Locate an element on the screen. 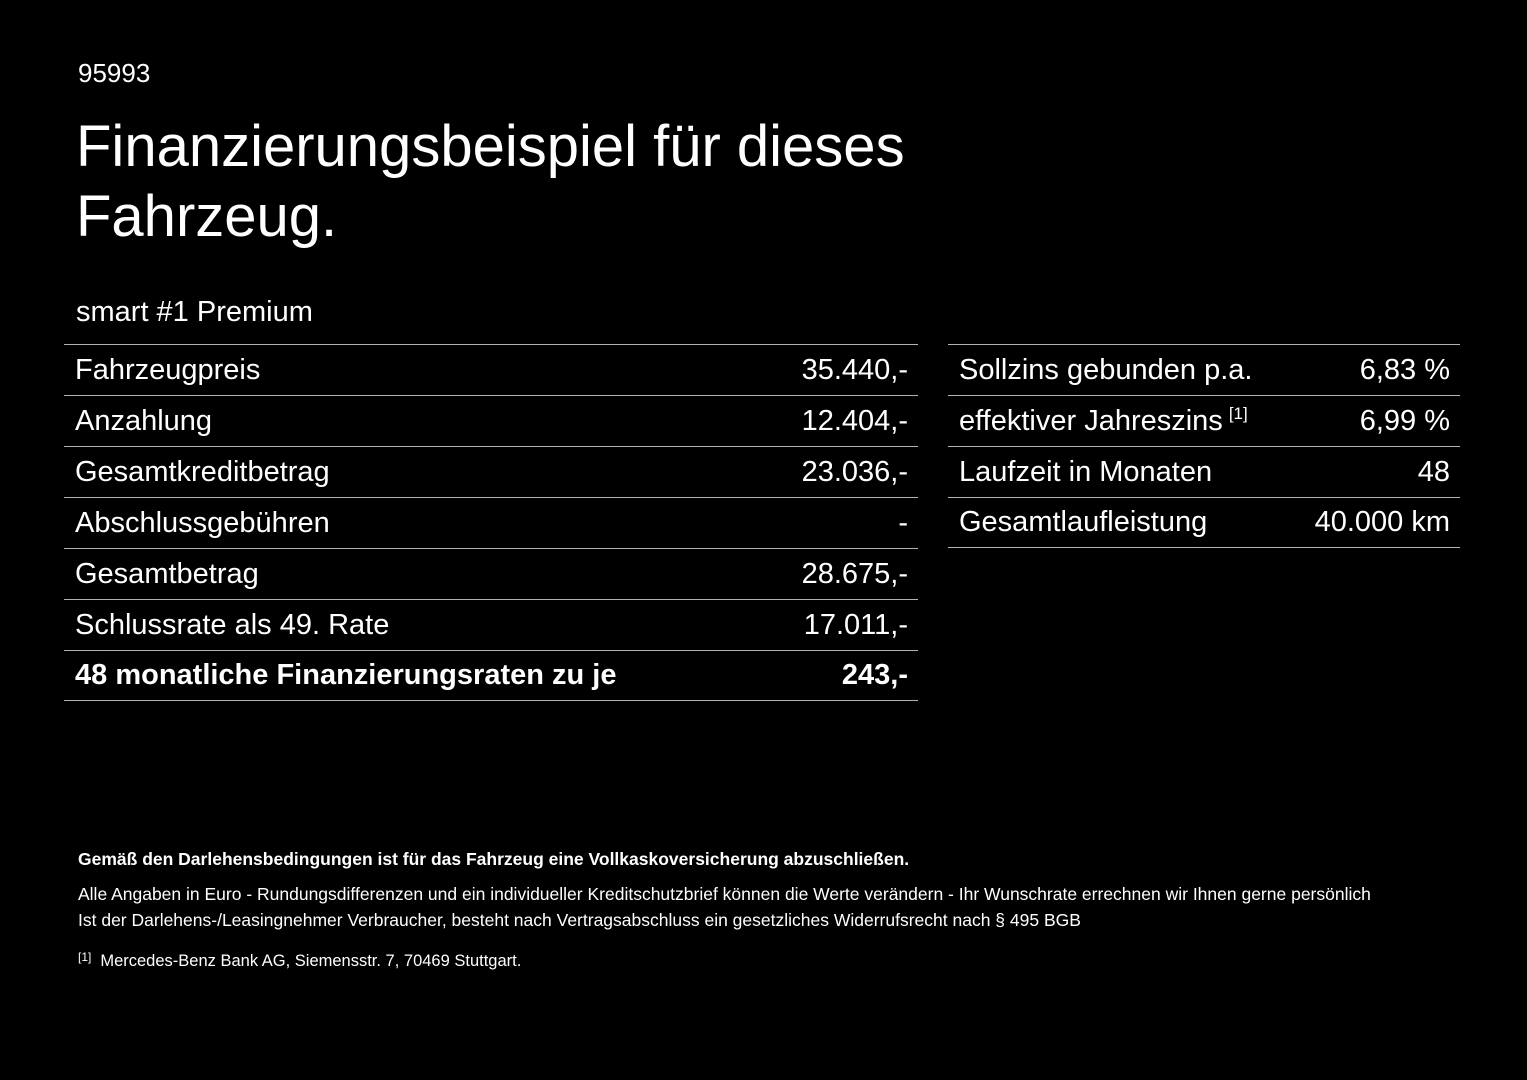 This screenshot has height=1080, width=1527. financing-row: Abschlussgebühren - is located at coordinates (491, 522).